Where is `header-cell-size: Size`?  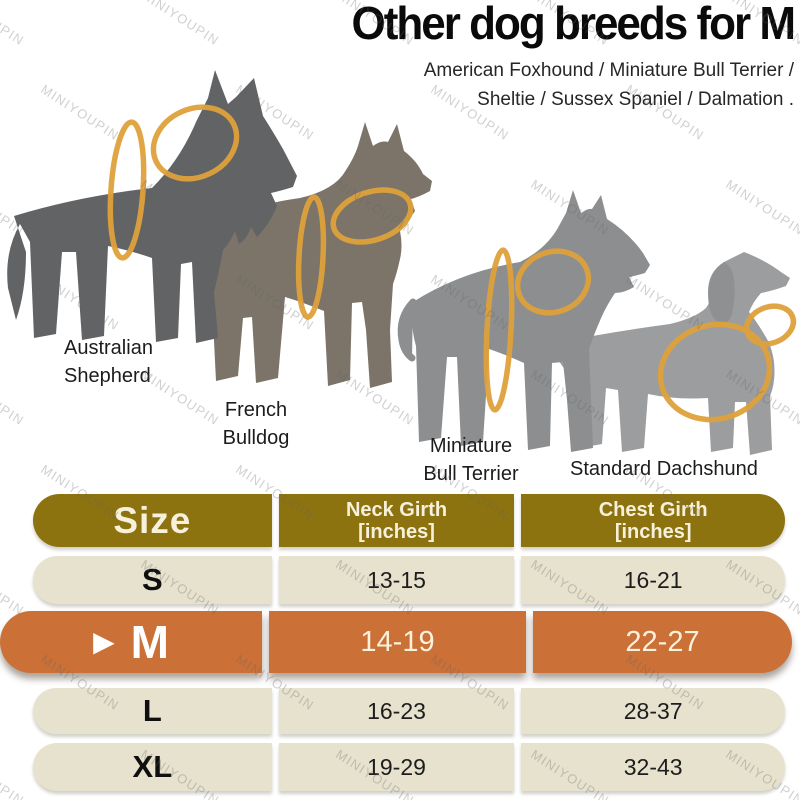
header-cell-size: Size is located at coordinates (152, 520).